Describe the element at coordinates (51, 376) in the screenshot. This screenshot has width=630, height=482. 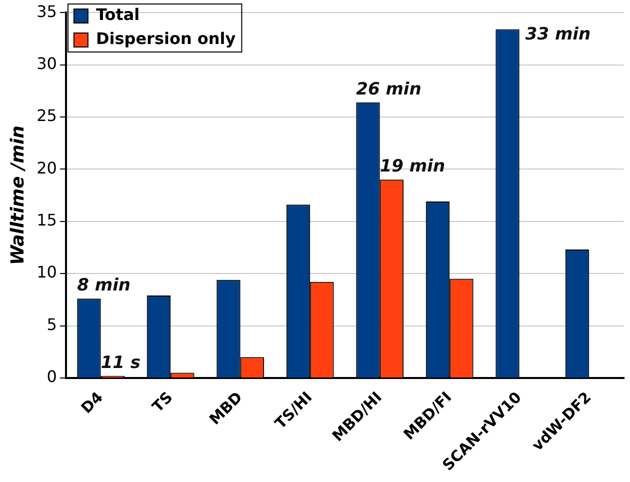
I see `y-tick-label: 0` at that location.